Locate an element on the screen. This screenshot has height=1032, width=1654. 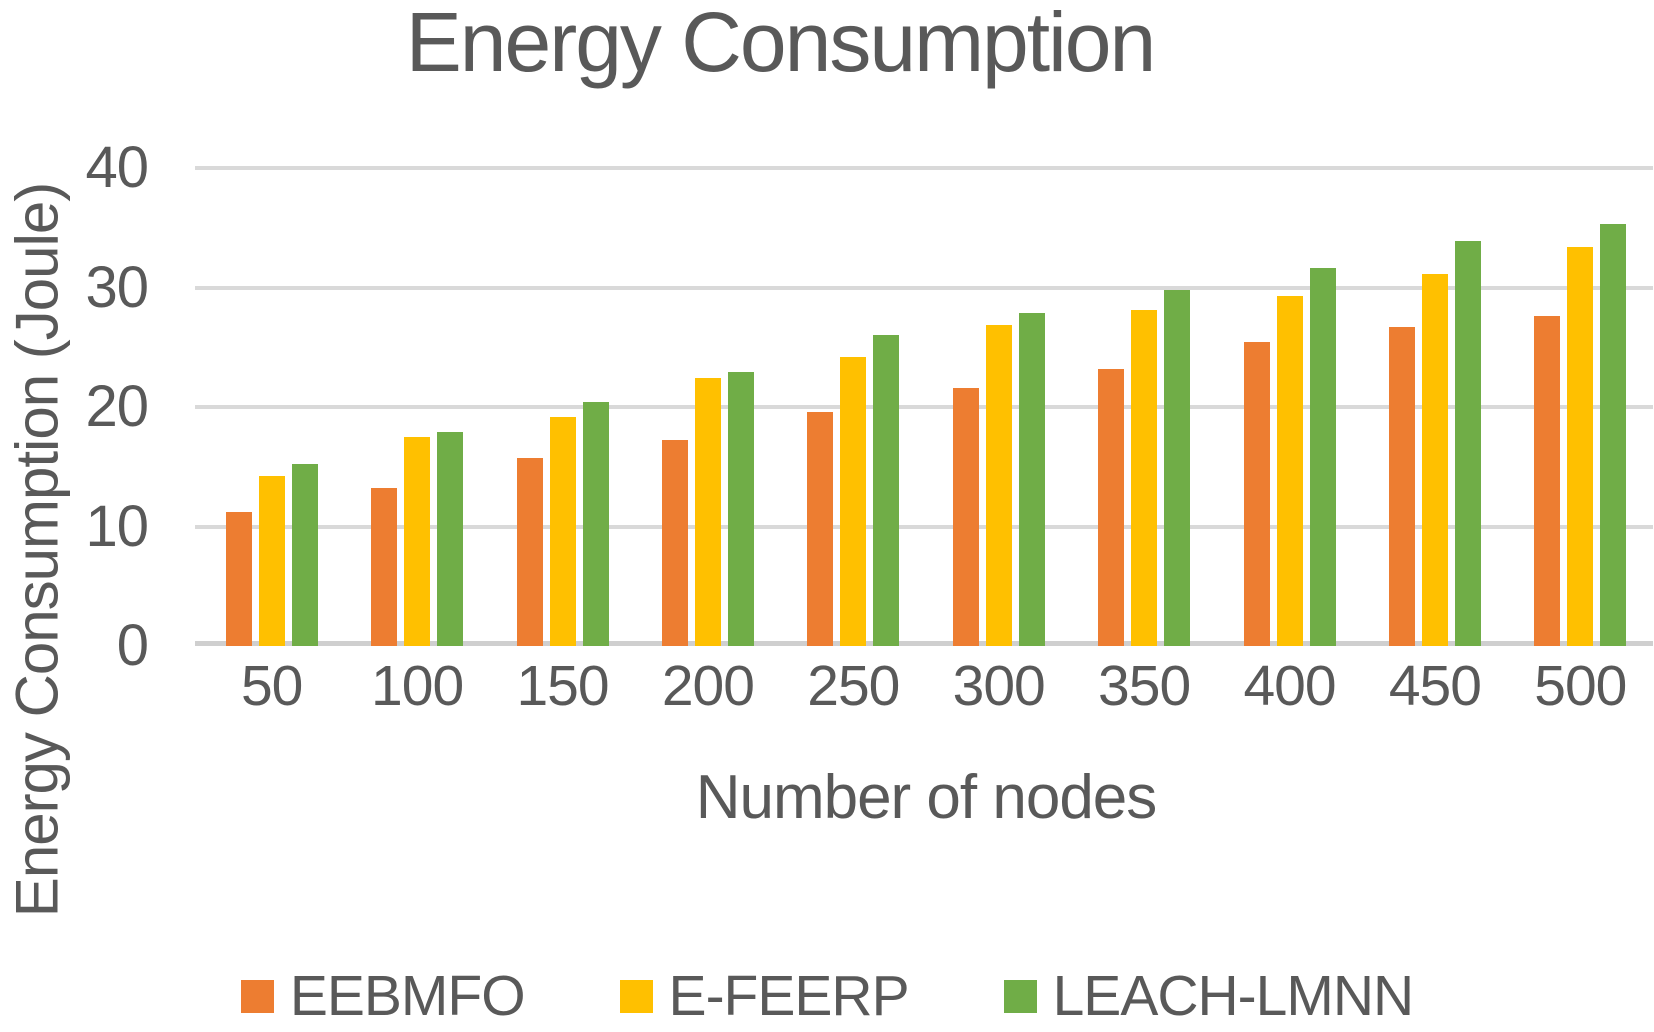
legend-swatch-EEBMFO is located at coordinates (257, 996).